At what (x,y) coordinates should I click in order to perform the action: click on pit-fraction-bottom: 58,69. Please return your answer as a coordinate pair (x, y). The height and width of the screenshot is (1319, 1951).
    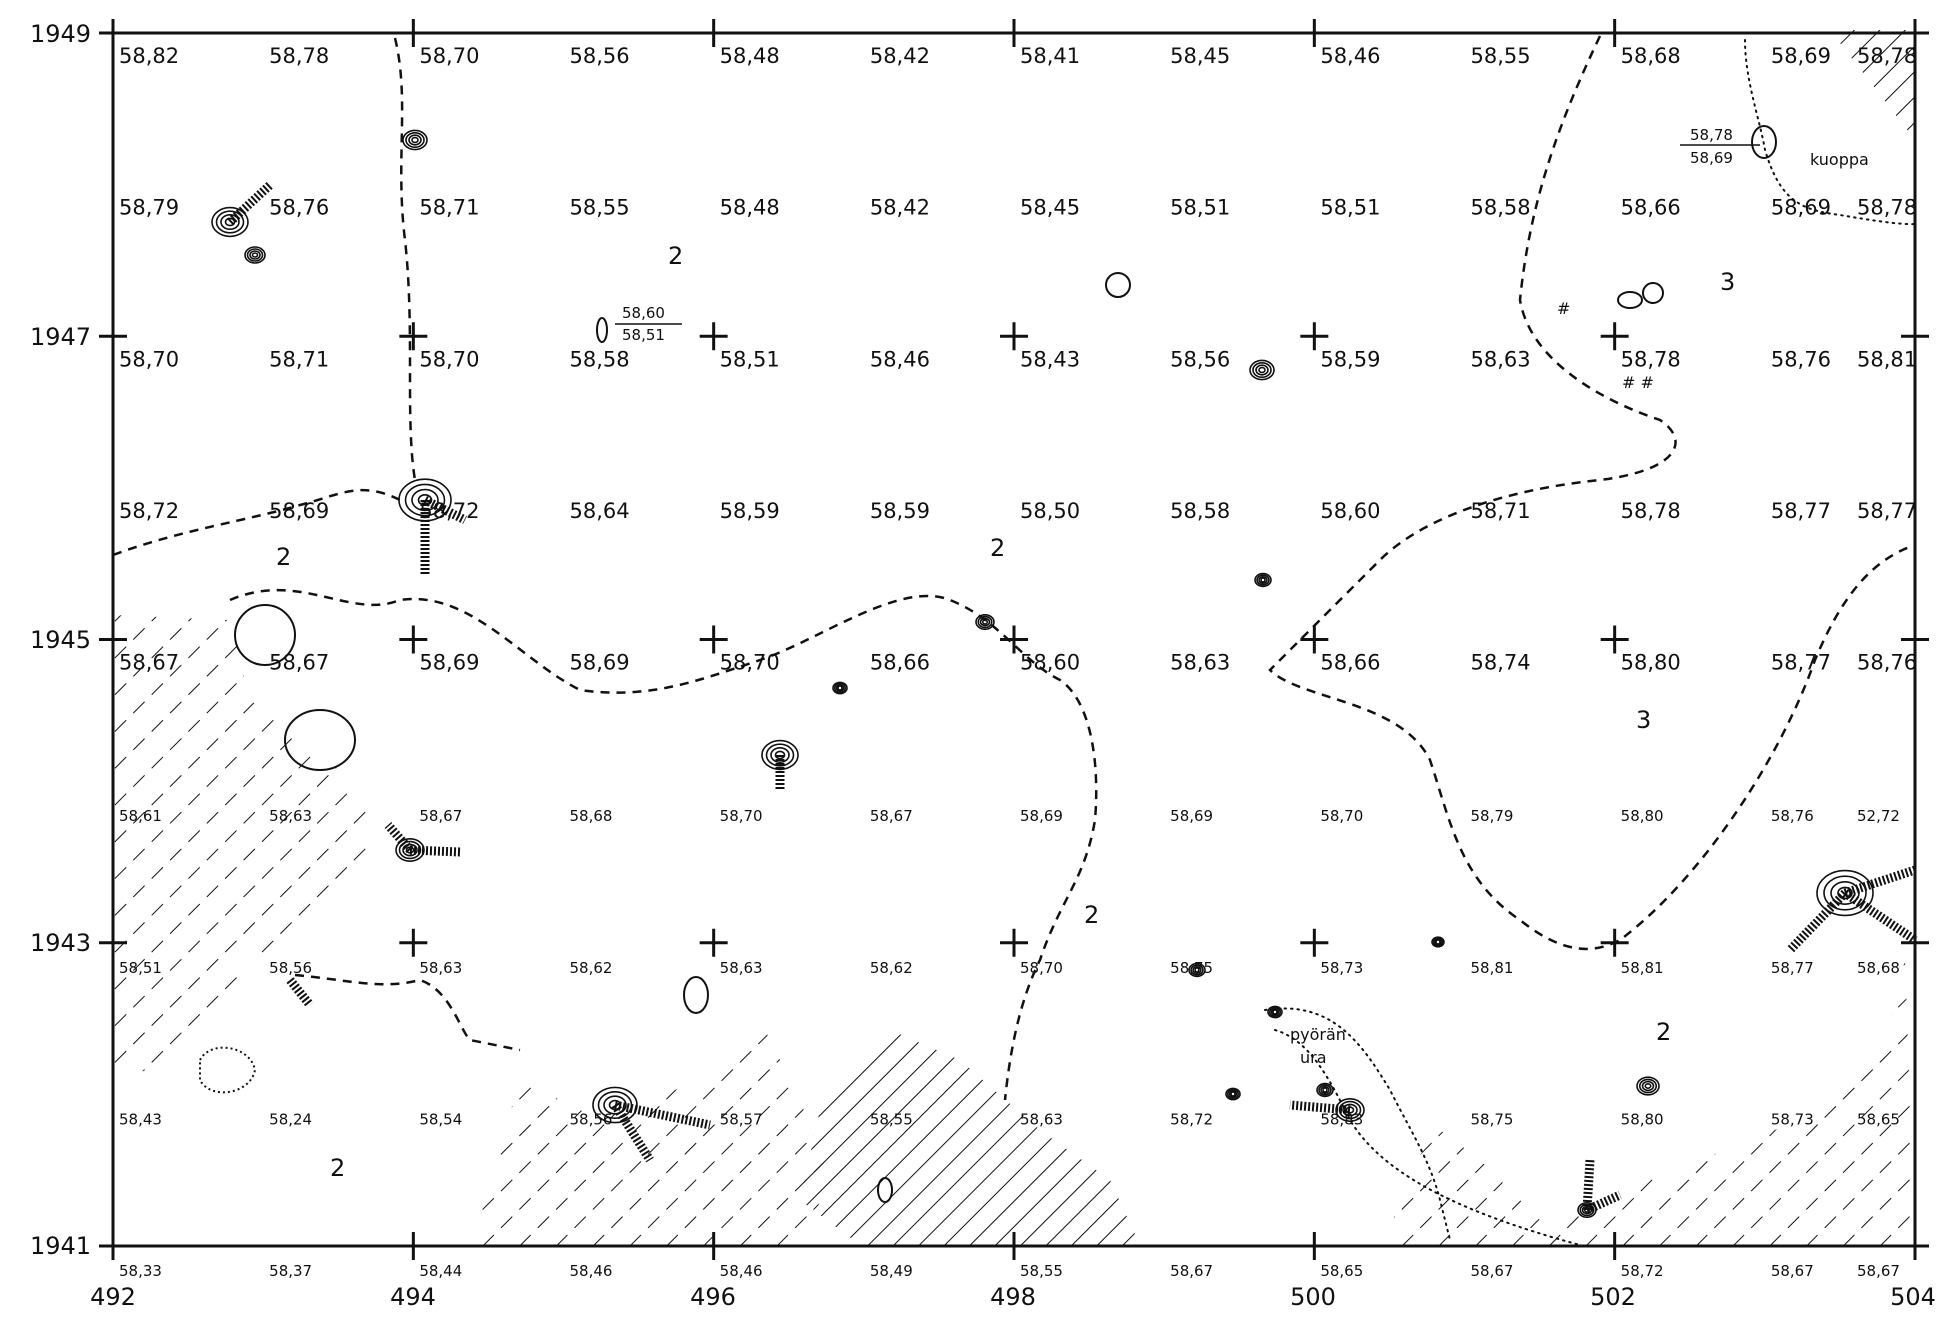
    Looking at the image, I should click on (1711, 158).